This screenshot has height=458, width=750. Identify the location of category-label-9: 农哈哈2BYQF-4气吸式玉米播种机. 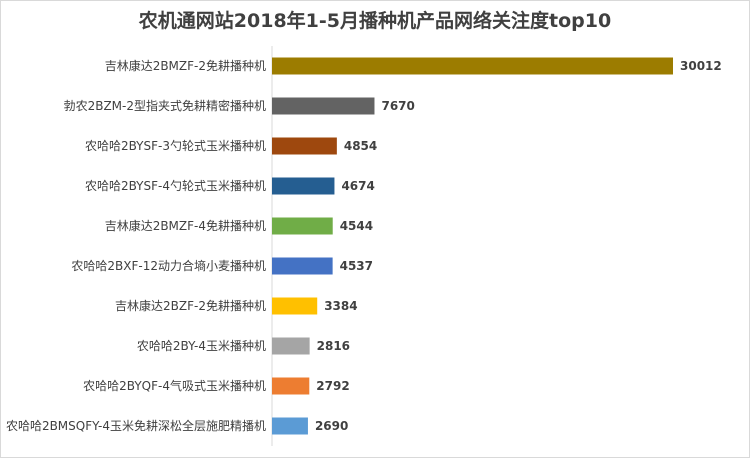
(174, 385).